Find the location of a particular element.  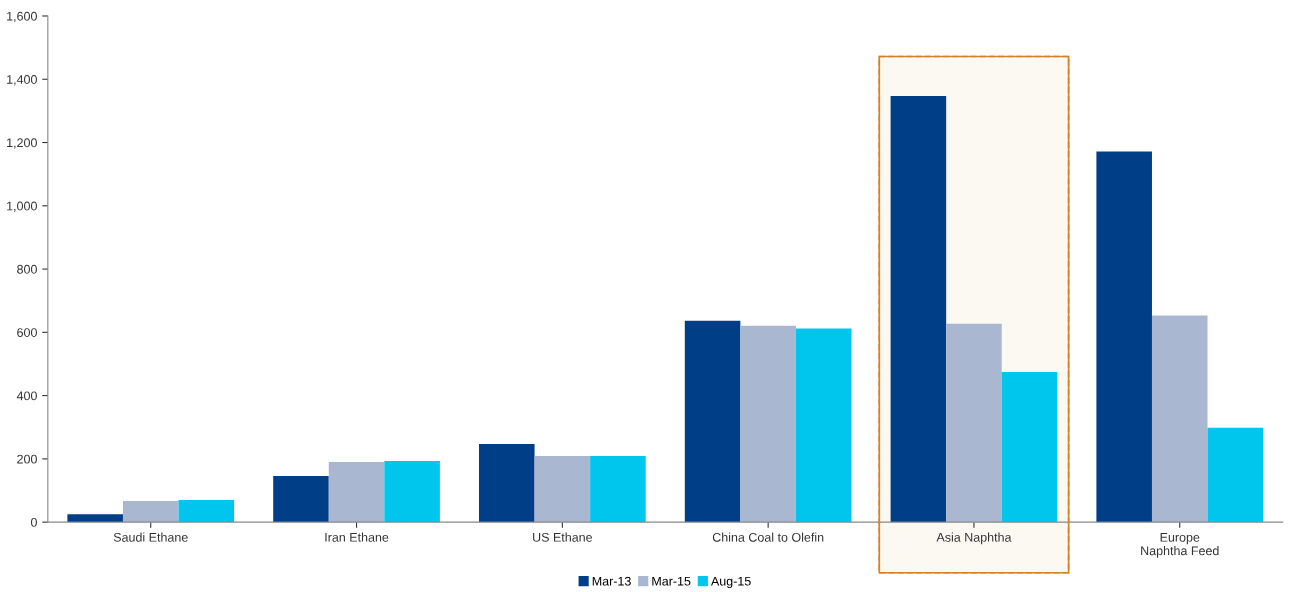

y-tick-label: 1,200 is located at coordinates (22, 143).